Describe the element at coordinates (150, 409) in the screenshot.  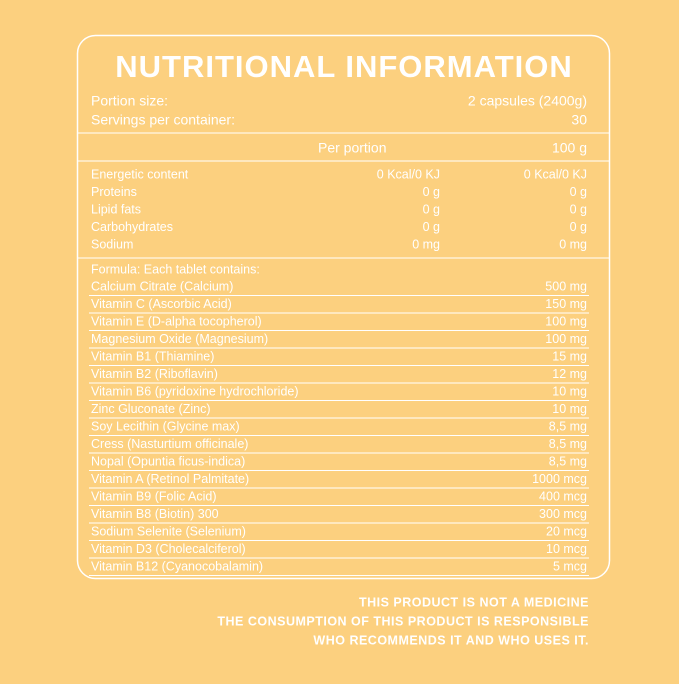
I see `ingredient-name: Zinc Gluconate (Zinc)` at that location.